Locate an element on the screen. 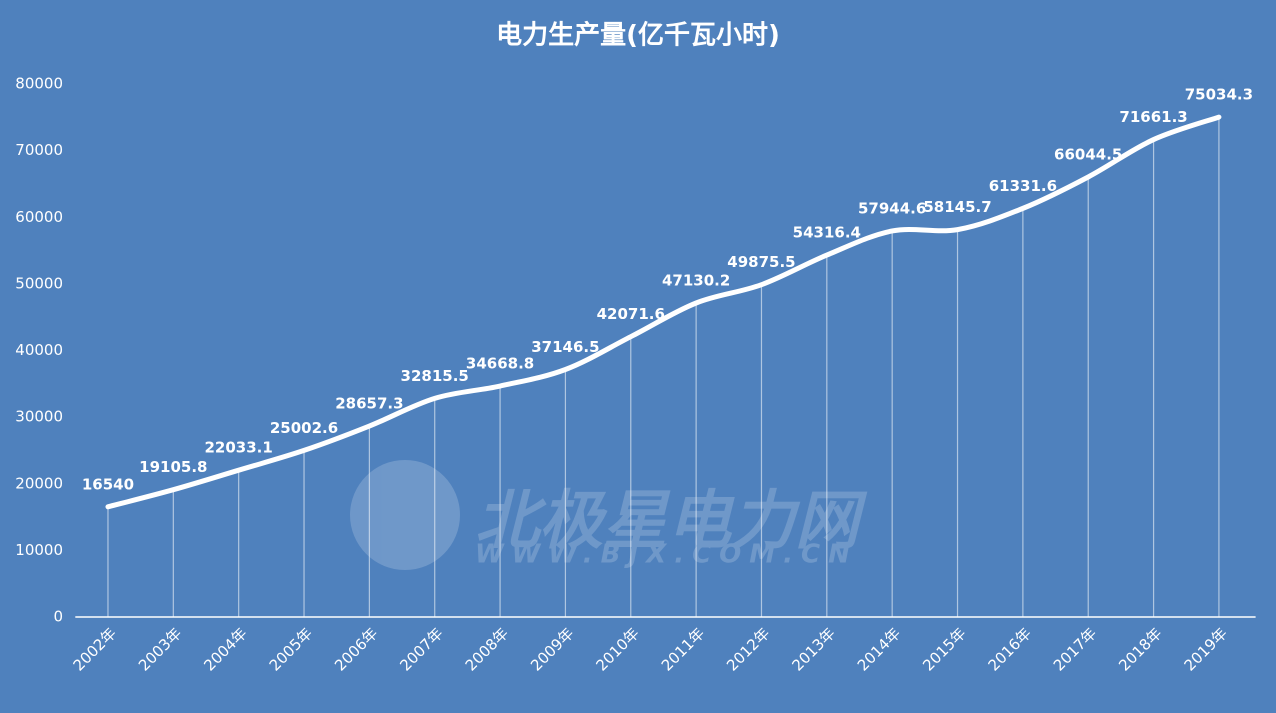 This screenshot has height=713, width=1276. watermark: 北极星电力网 WWW.BJX.COM.CN is located at coordinates (609, 515).